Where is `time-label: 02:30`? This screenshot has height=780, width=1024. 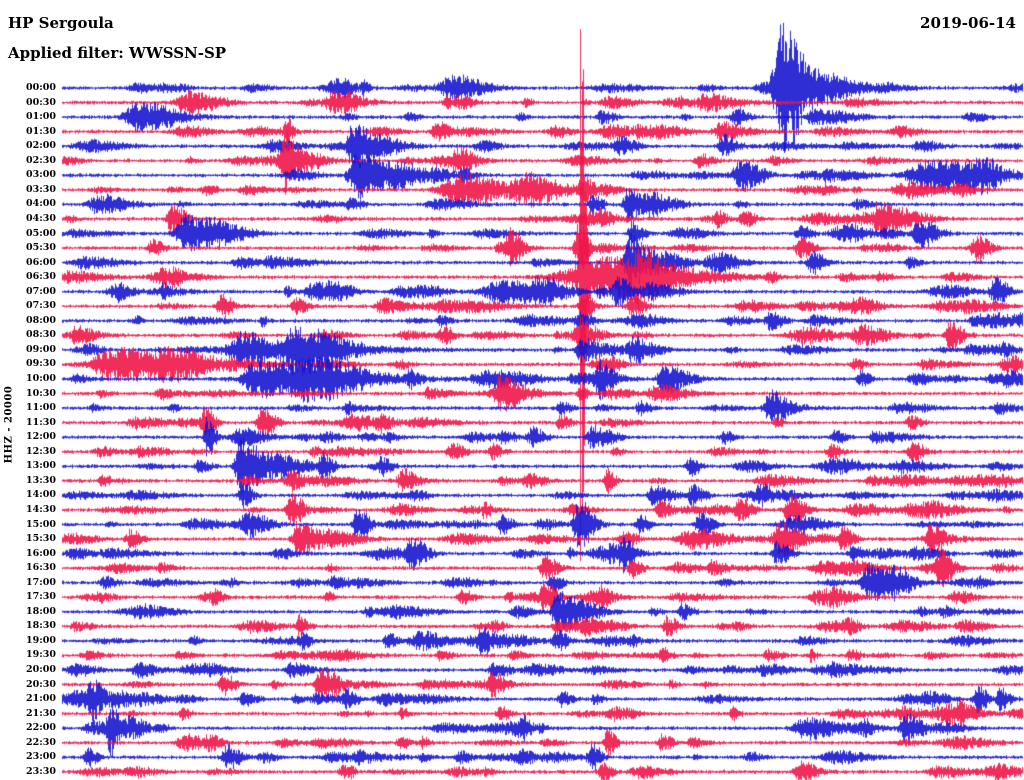 time-label: 02:30 is located at coordinates (41, 160).